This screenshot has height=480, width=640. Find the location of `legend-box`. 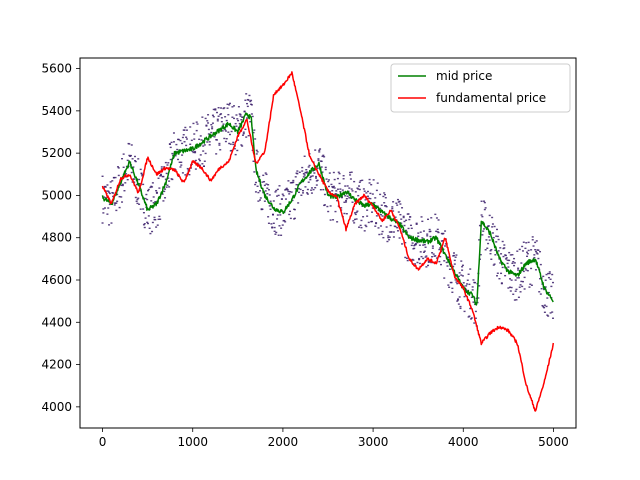

legend-box is located at coordinates (480, 88).